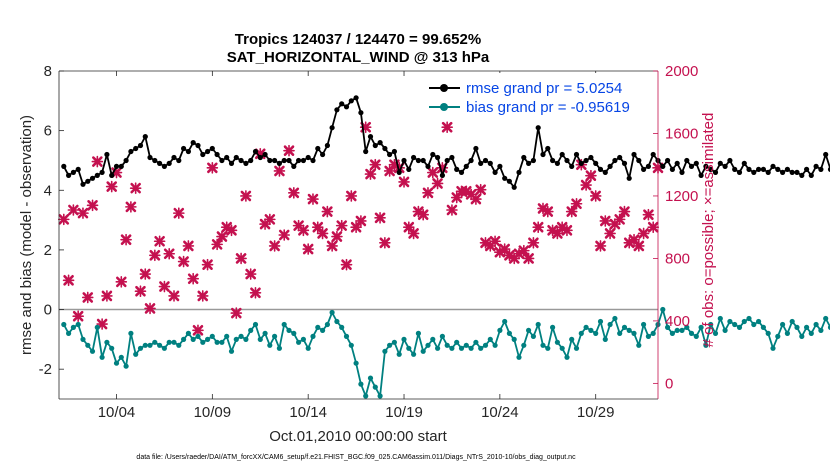  Describe the element at coordinates (48, 250) in the screenshot. I see `y-tick-label: 2` at that location.